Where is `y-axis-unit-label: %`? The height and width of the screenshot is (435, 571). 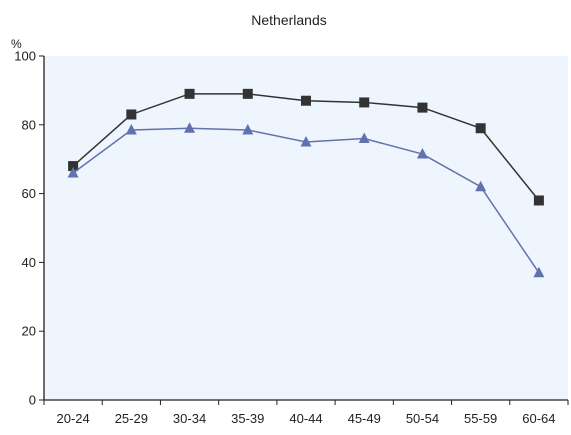
y-axis-unit-label: % is located at coordinates (16, 44).